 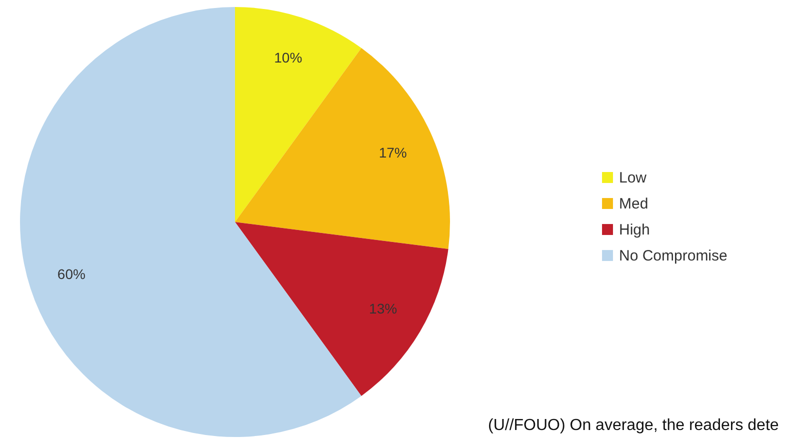 I want to click on legend-label: High, so click(x=634, y=230).